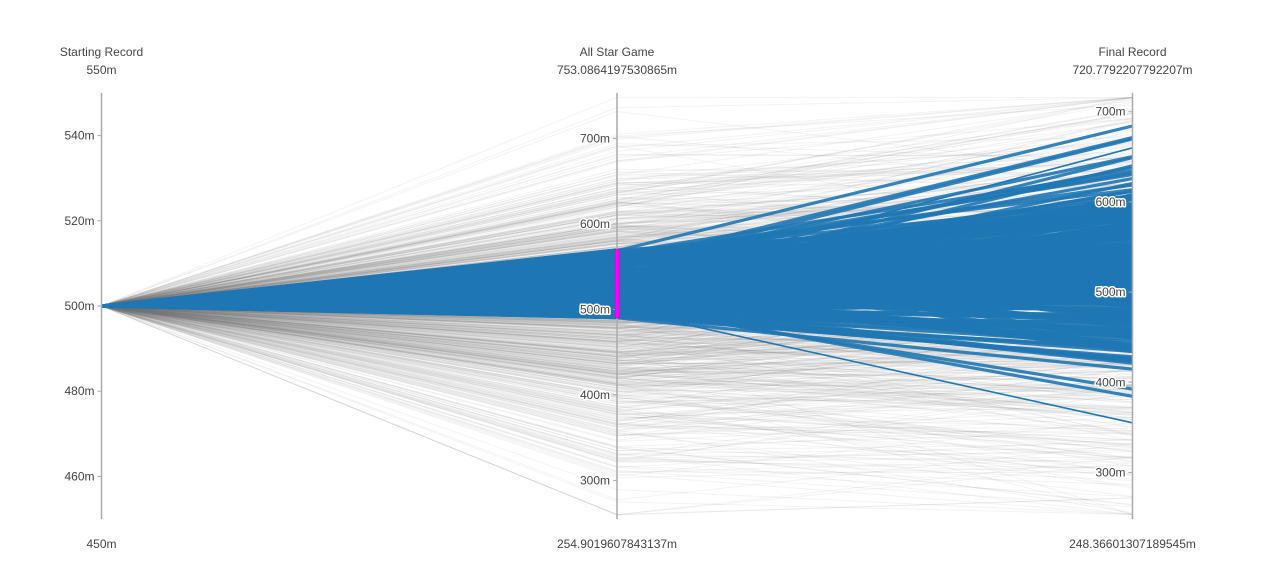 This screenshot has width=1268, height=575. What do you see at coordinates (1132, 70) in the screenshot?
I see `axis-range-max-label: 720.7792207792207m` at bounding box center [1132, 70].